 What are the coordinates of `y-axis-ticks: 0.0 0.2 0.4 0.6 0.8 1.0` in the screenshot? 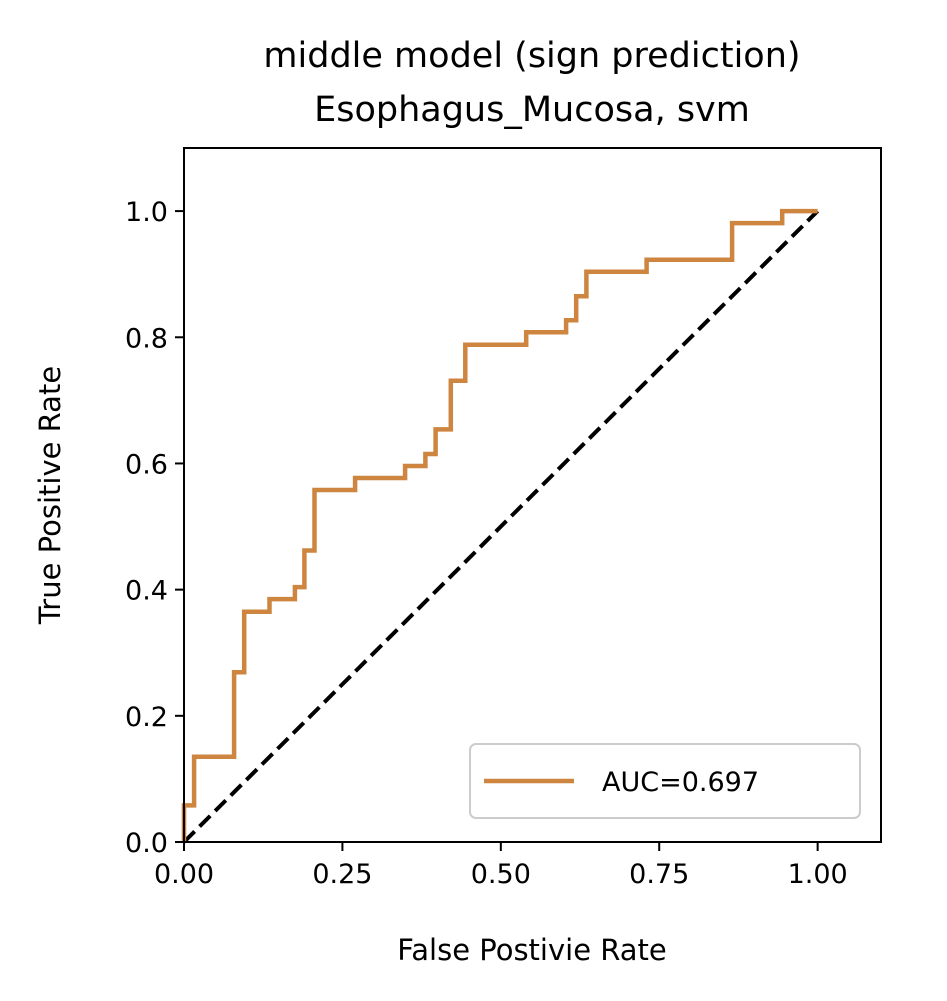 It's located at (154, 528).